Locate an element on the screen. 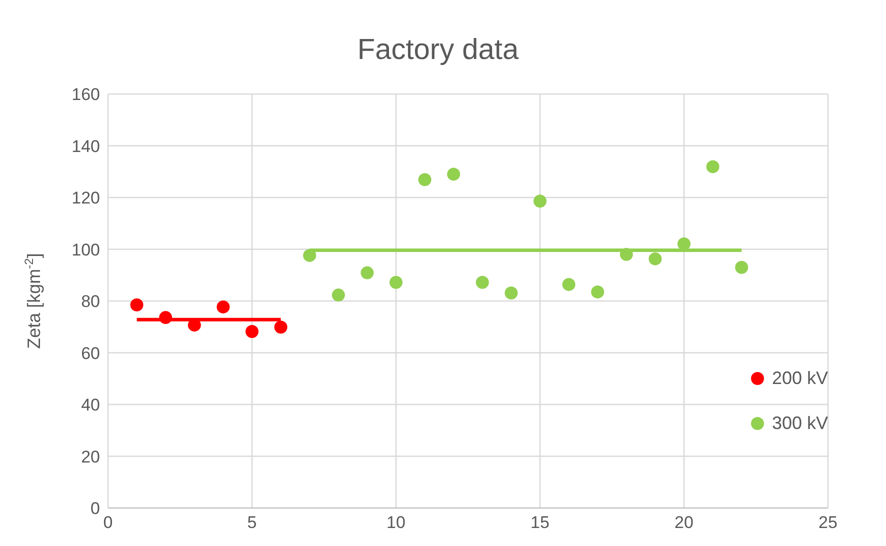 This screenshot has width=886, height=546. x-tick-label: 10 is located at coordinates (396, 522).